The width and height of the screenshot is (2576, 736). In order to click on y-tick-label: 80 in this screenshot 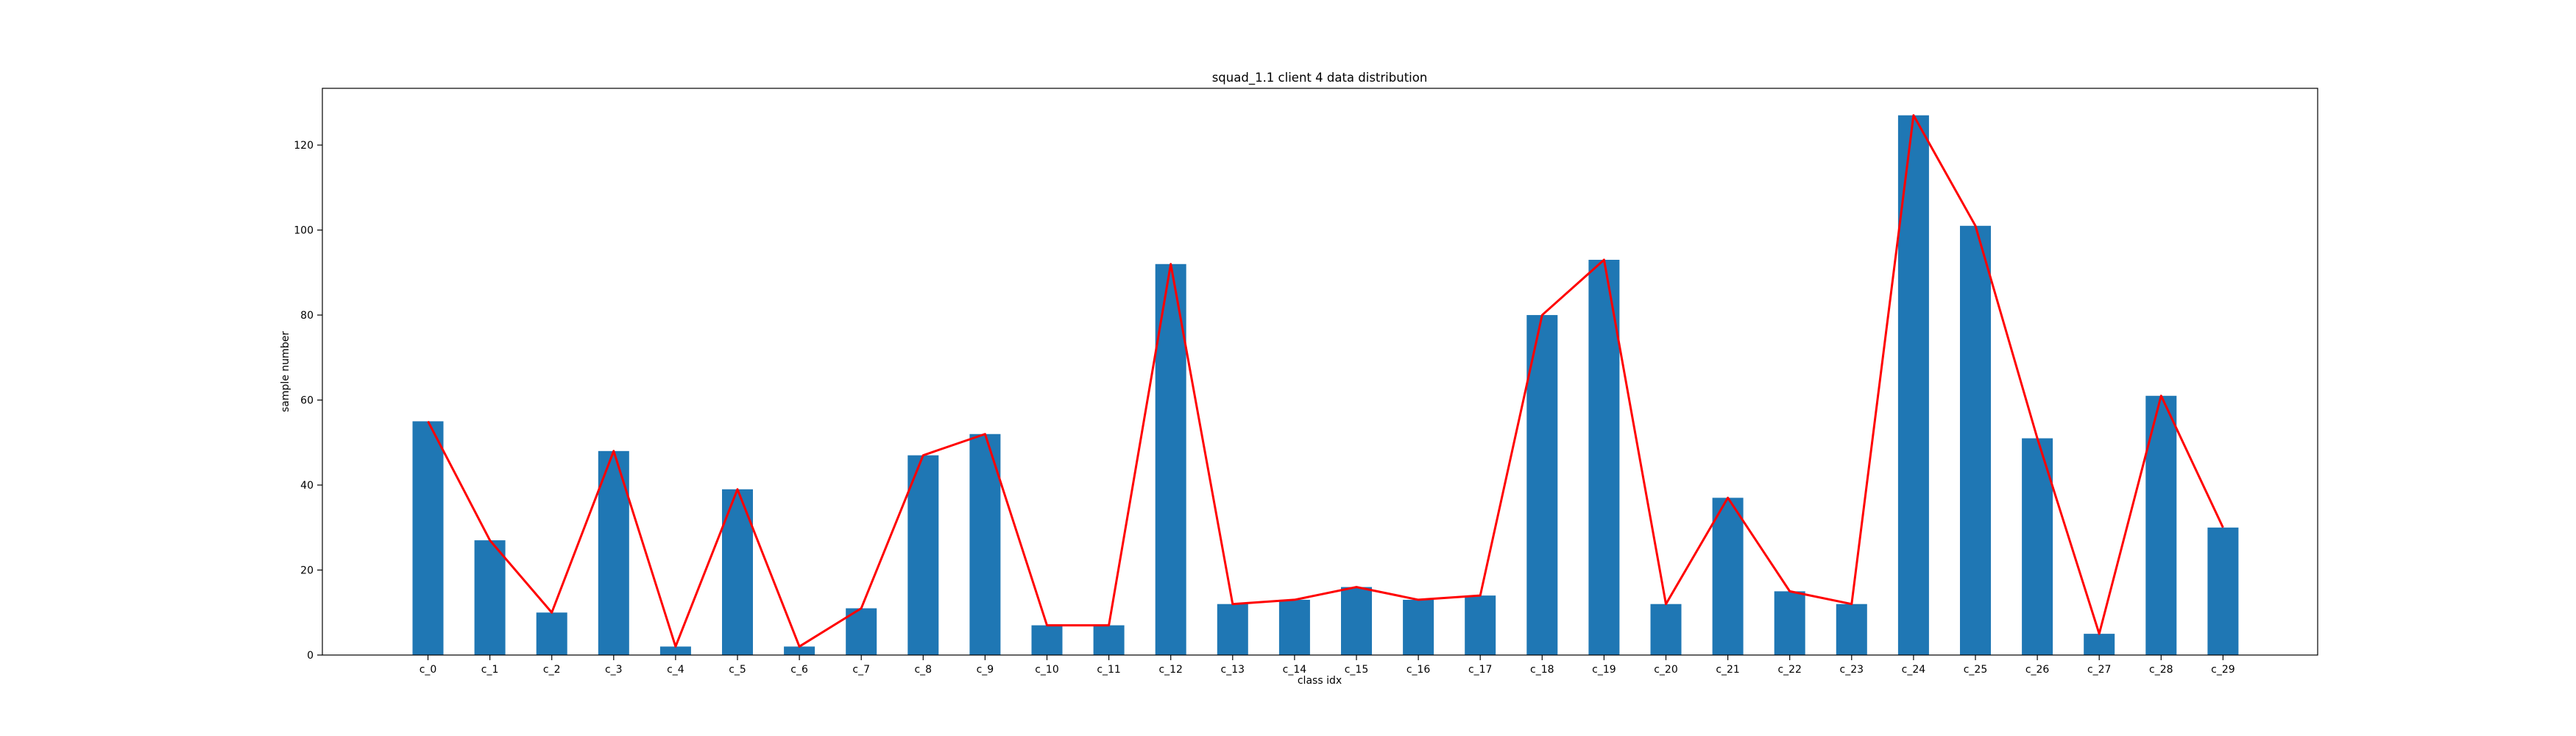, I will do `click(307, 316)`.